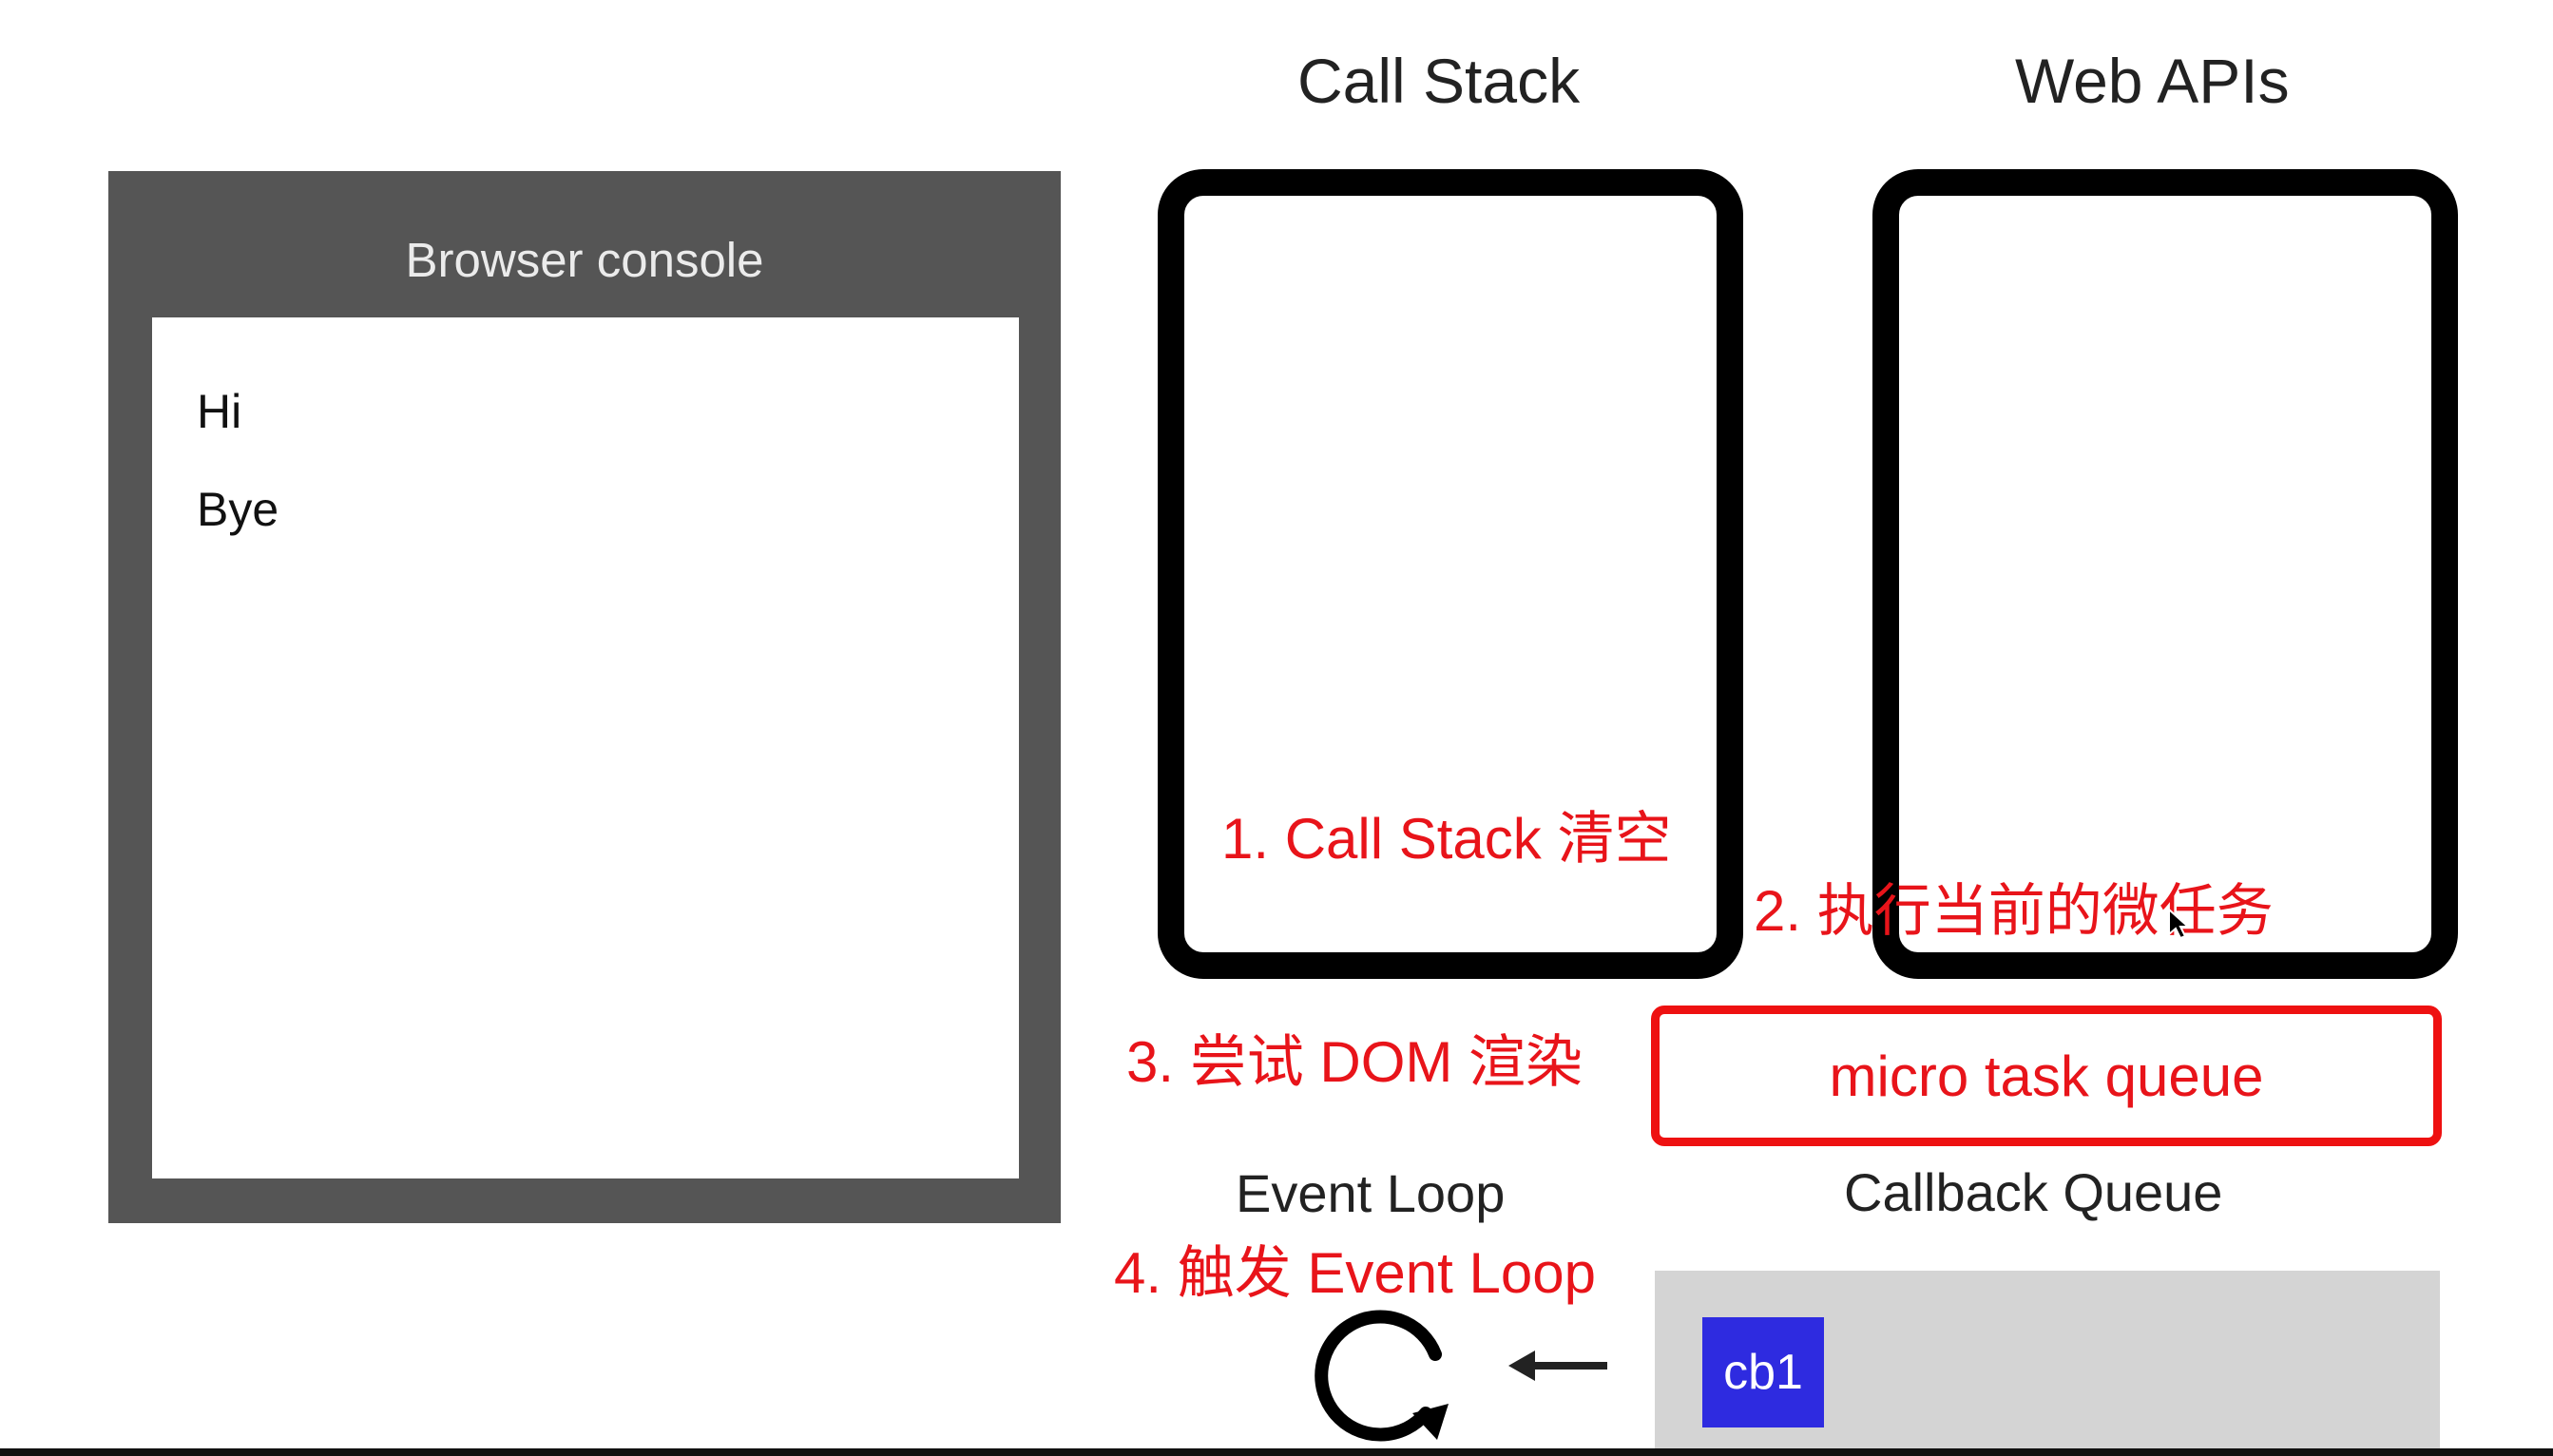 This screenshot has height=1456, width=2553. What do you see at coordinates (1276, 1452) in the screenshot?
I see `bottom-edge-bar` at bounding box center [1276, 1452].